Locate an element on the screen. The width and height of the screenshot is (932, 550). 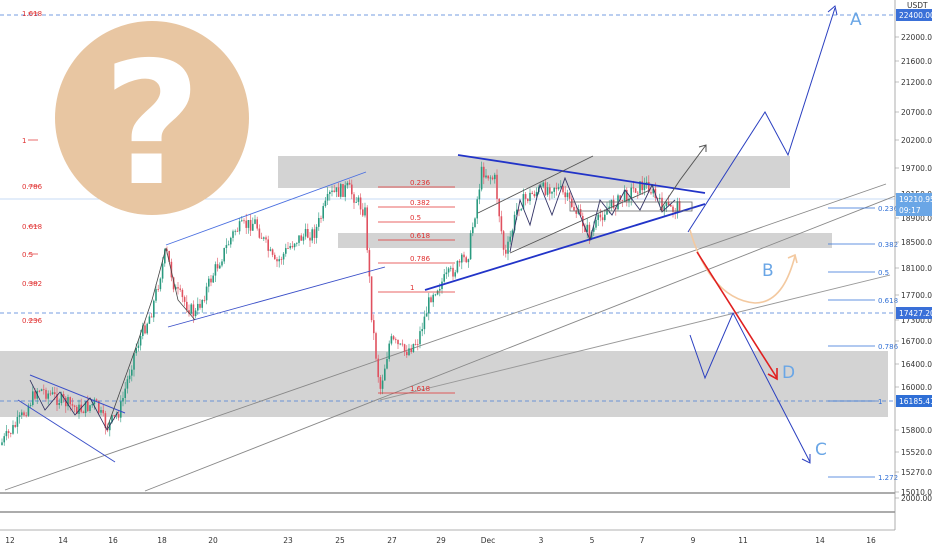
price-tag-mid-bg is located at coordinates (914, 313).